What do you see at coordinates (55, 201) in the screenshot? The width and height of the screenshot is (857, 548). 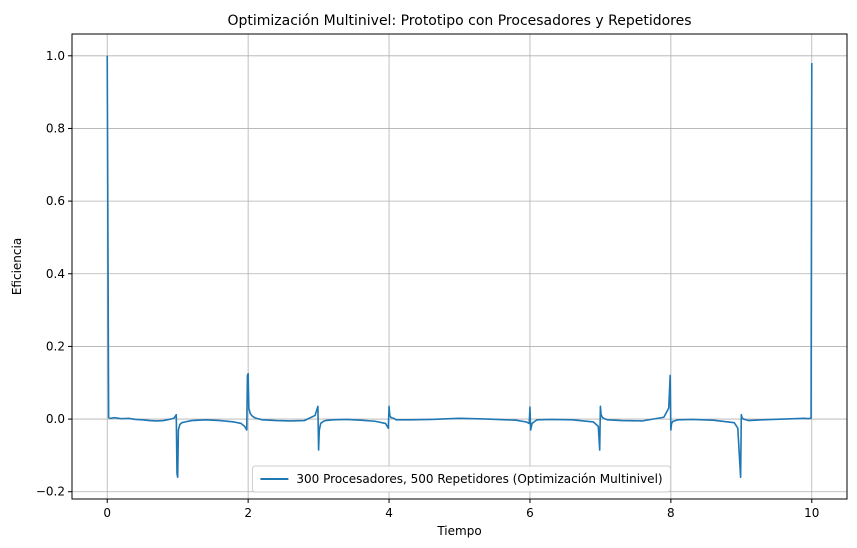 I see `y-tick-label: 0.6` at bounding box center [55, 201].